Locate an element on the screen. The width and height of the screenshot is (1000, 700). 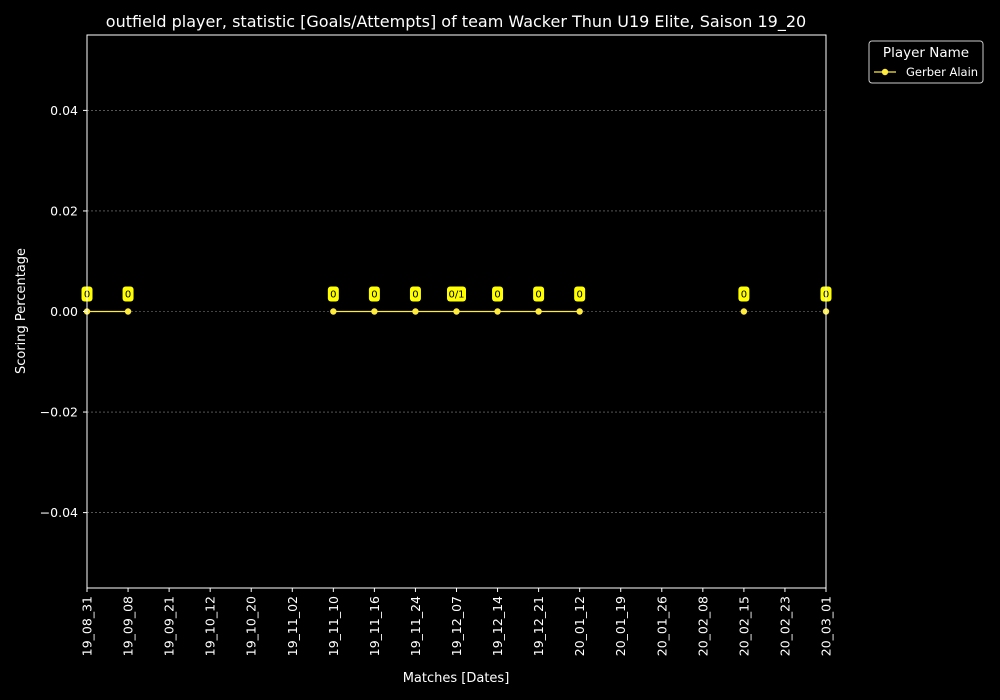
data-label: 0/1 is located at coordinates (456, 295).